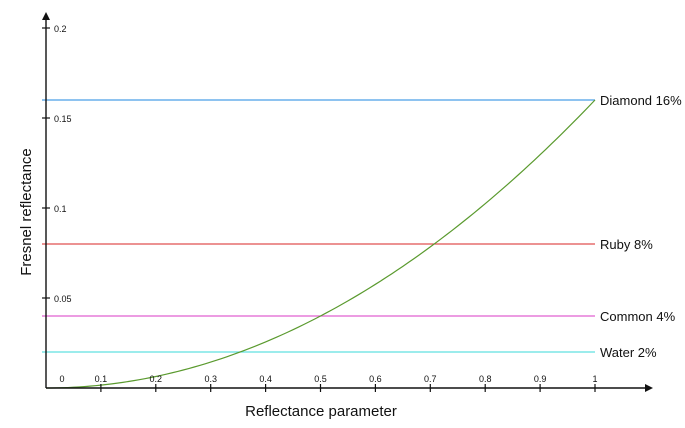 Image resolution: width=685 pixels, height=428 pixels. I want to click on x-tick-label-0: 0, so click(61, 379).